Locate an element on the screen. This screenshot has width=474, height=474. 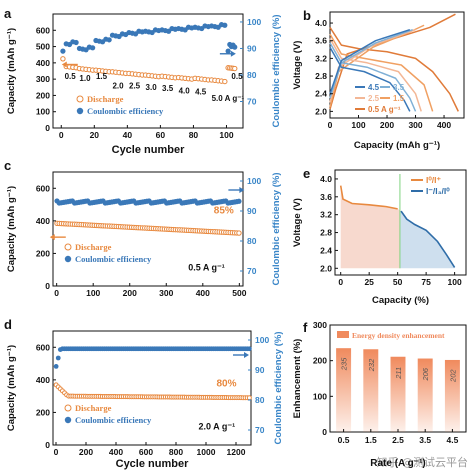
legend-label: 3.5 is located at coordinates (399, 87).